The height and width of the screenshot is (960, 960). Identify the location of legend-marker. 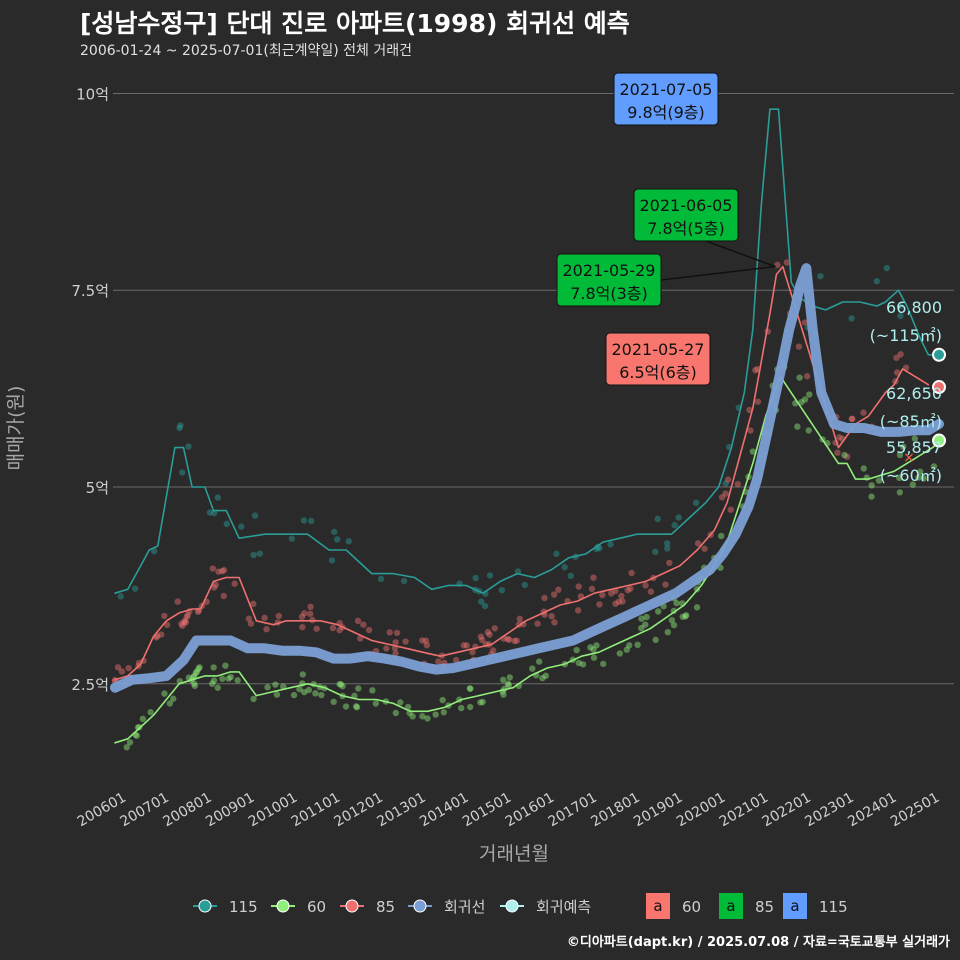
(352, 906).